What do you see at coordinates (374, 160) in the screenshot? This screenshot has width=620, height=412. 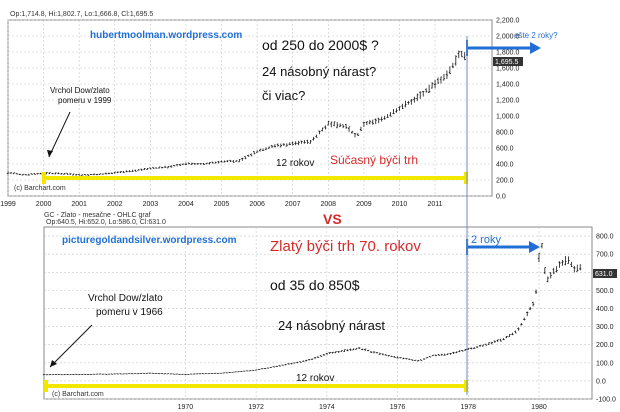 I see `bull-market-text-top: Súčasný býči trh` at bounding box center [374, 160].